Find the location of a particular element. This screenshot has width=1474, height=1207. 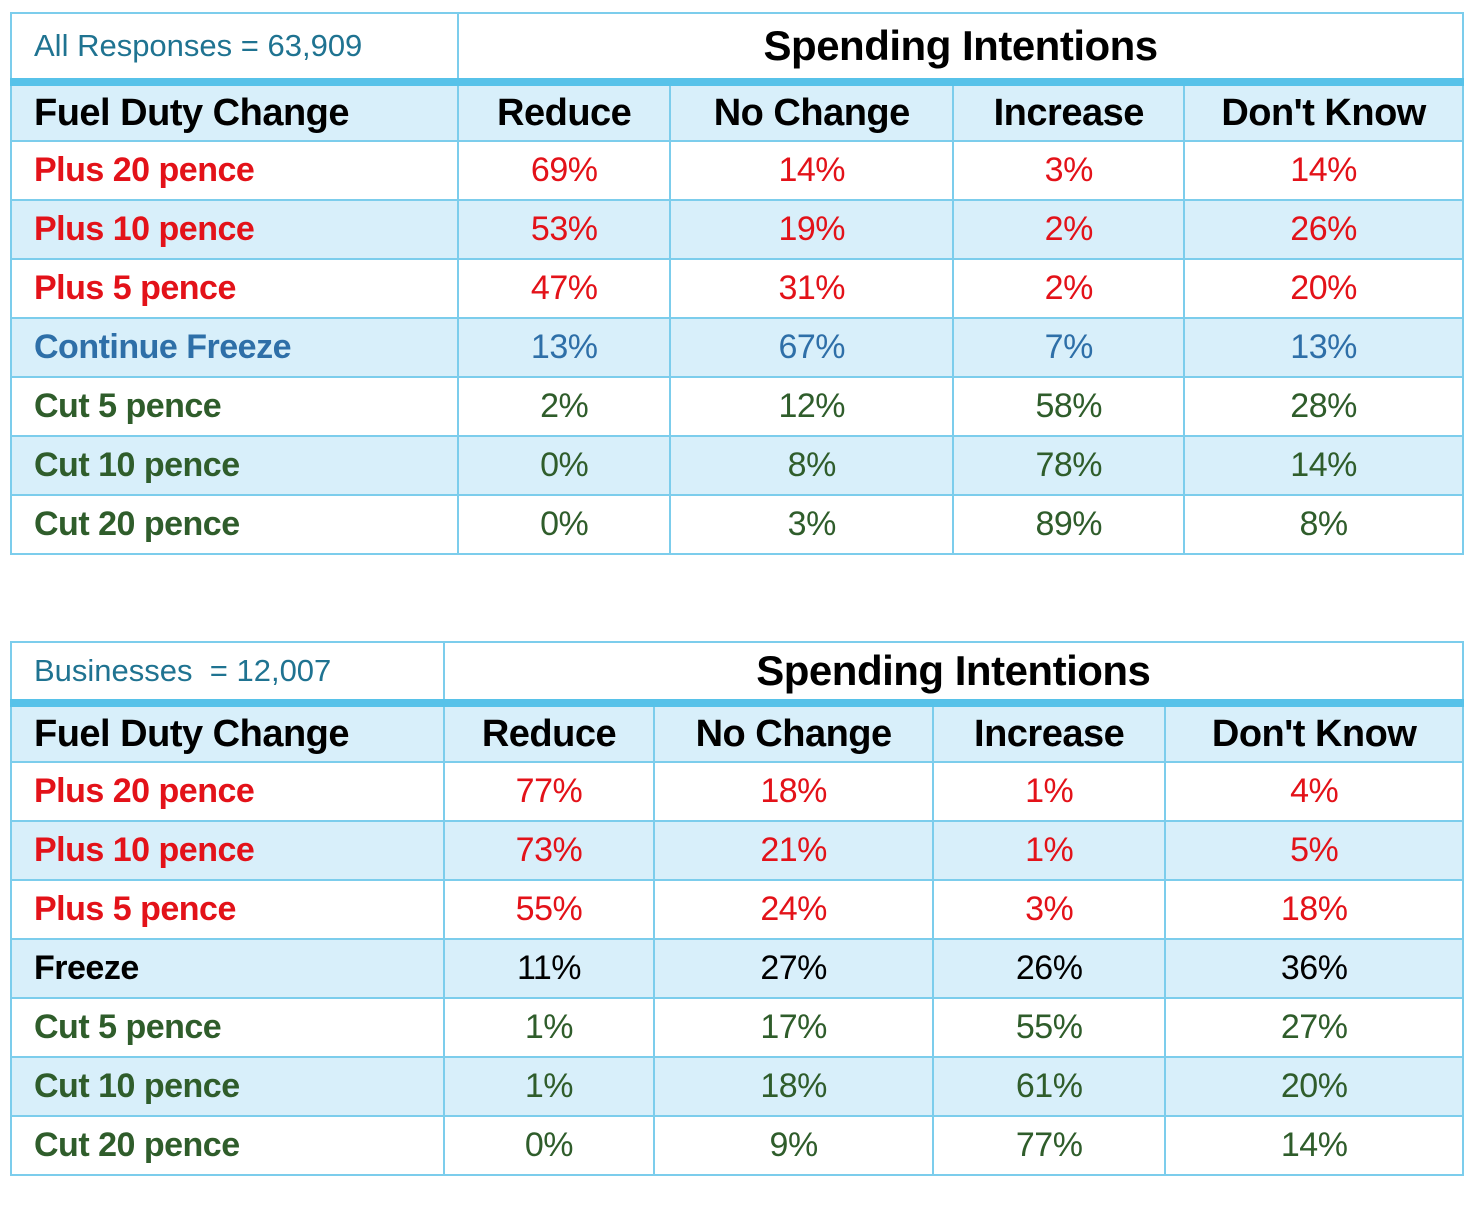

value-cell: 7% is located at coordinates (1069, 347).